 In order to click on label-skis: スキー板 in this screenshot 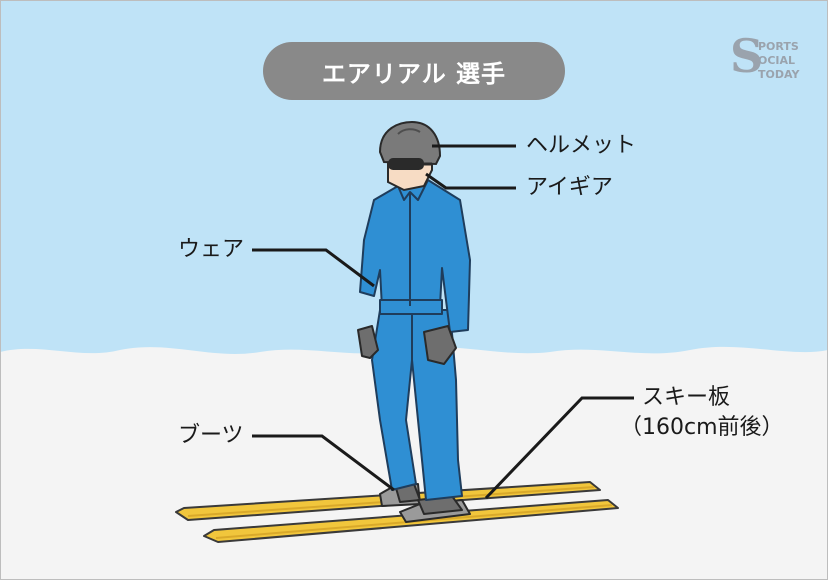, I will do `click(686, 397)`.